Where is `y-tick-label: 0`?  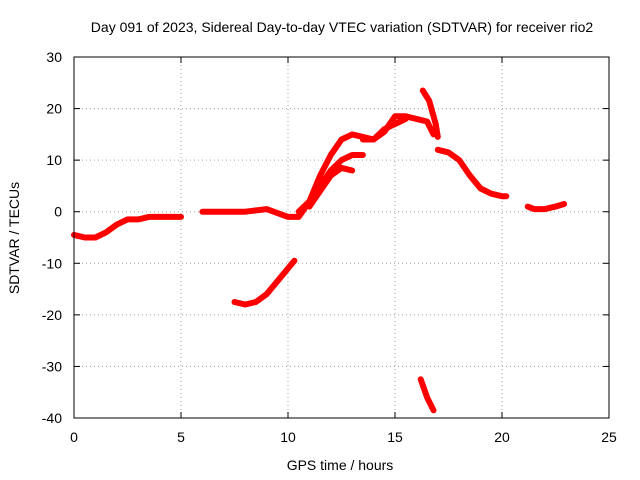 y-tick-label: 0 is located at coordinates (58, 212).